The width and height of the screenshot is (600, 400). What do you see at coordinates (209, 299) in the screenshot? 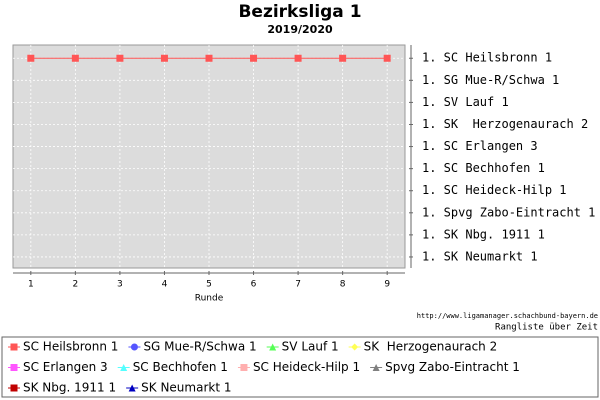
I see `x-axis-label: Runde` at bounding box center [209, 299].